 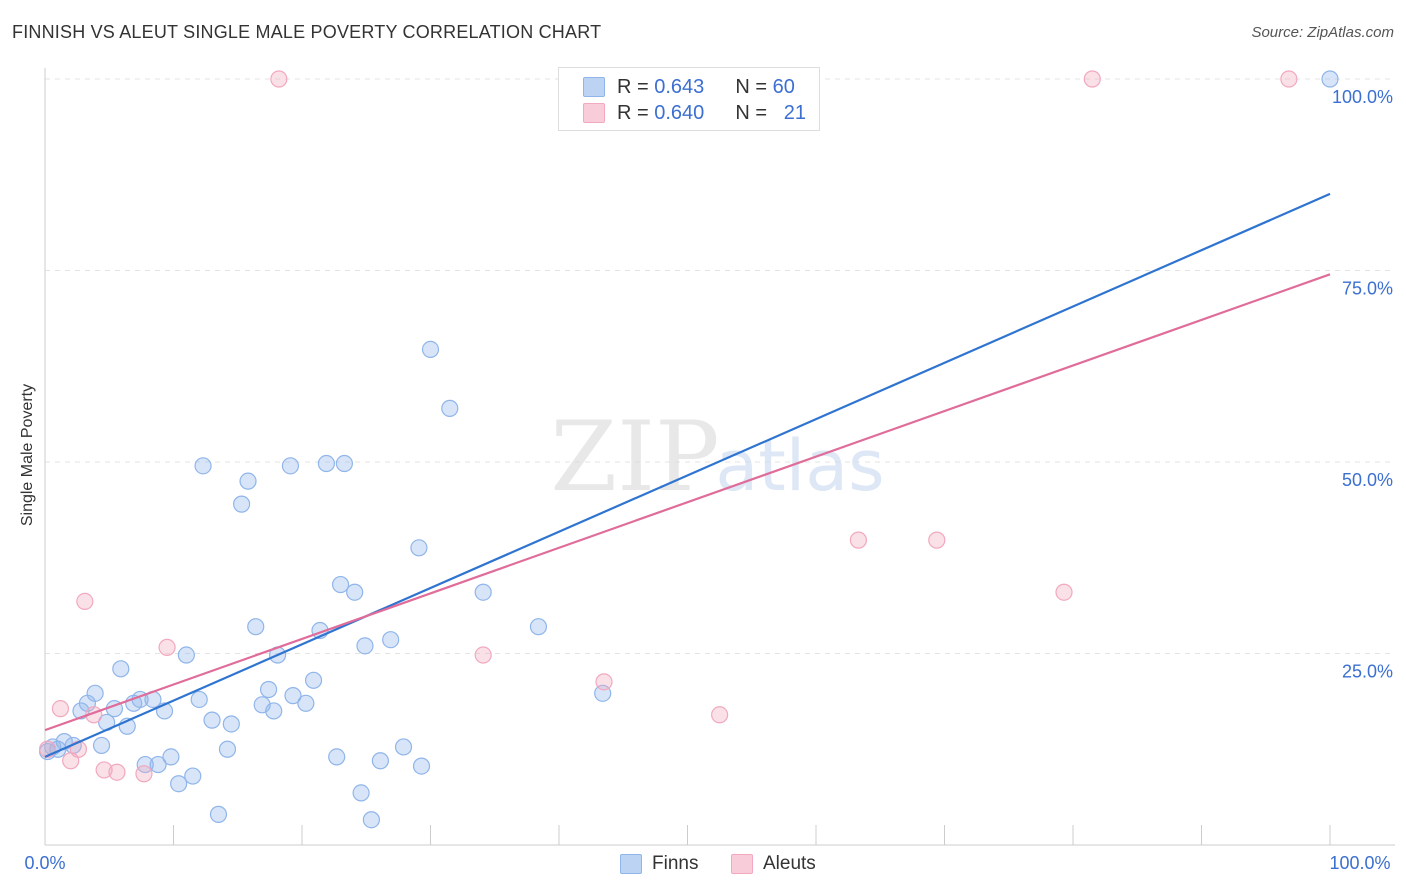 I want to click on legend-row-finns: R = 0.643 N = 60, so click(x=689, y=87).